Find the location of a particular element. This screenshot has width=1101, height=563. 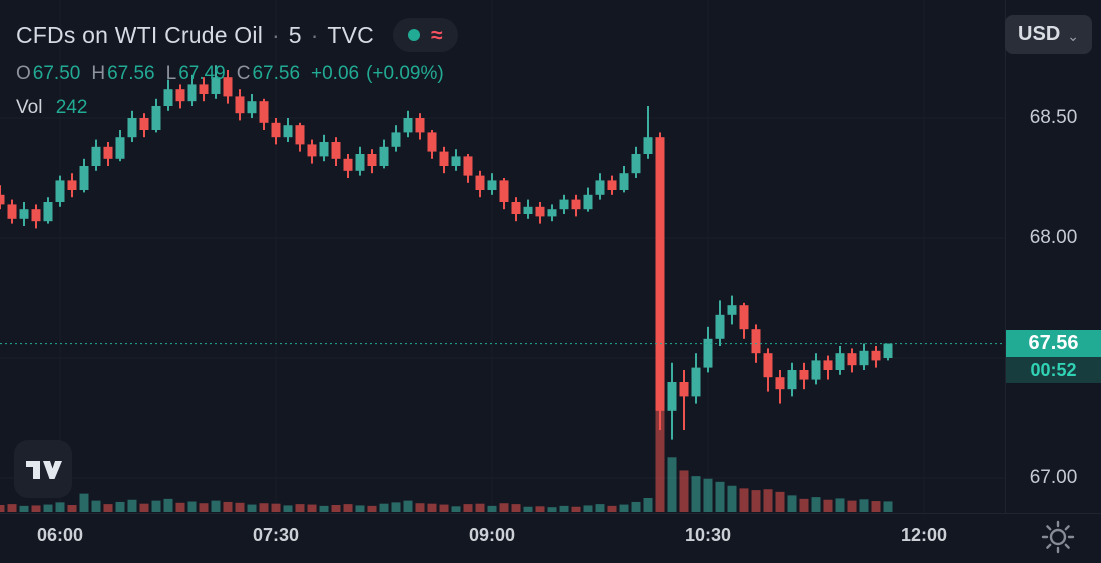

open-value: 67.50 is located at coordinates (56, 73).